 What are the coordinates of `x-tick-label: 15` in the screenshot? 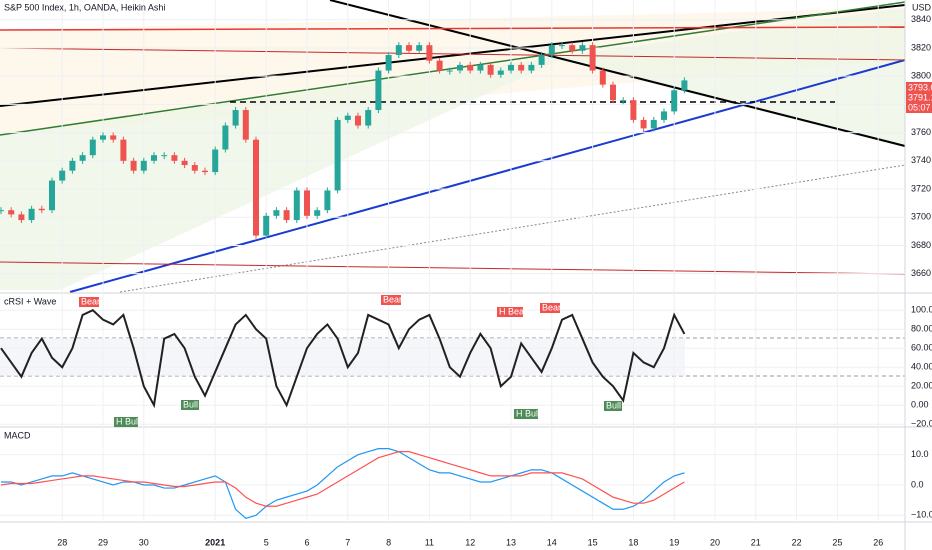 It's located at (593, 542).